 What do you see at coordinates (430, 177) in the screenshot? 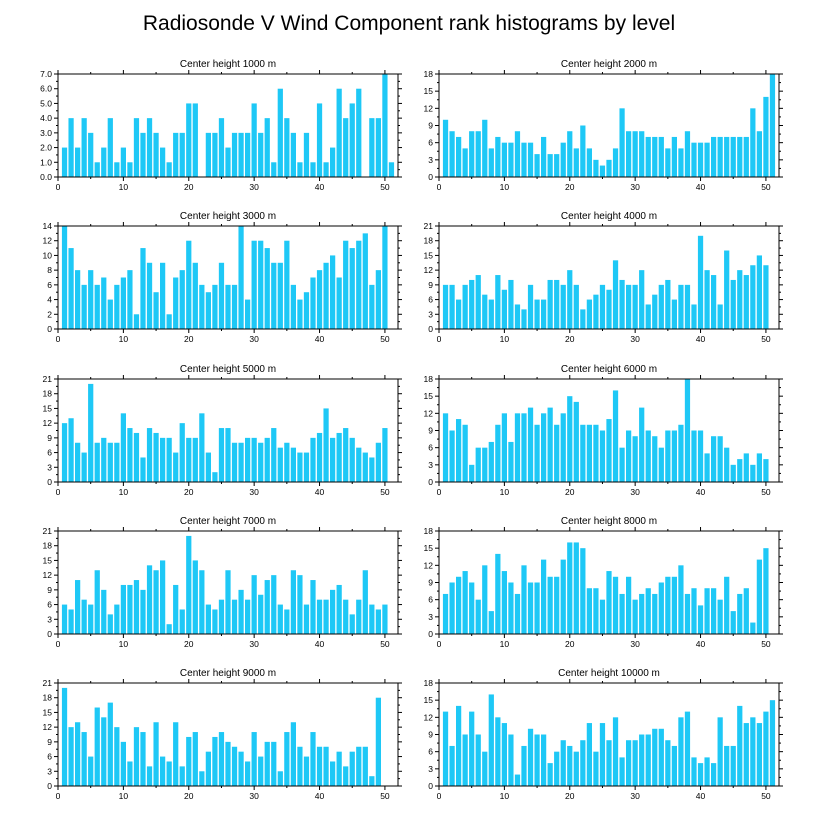
I see `y-tick-label: 0` at bounding box center [430, 177].